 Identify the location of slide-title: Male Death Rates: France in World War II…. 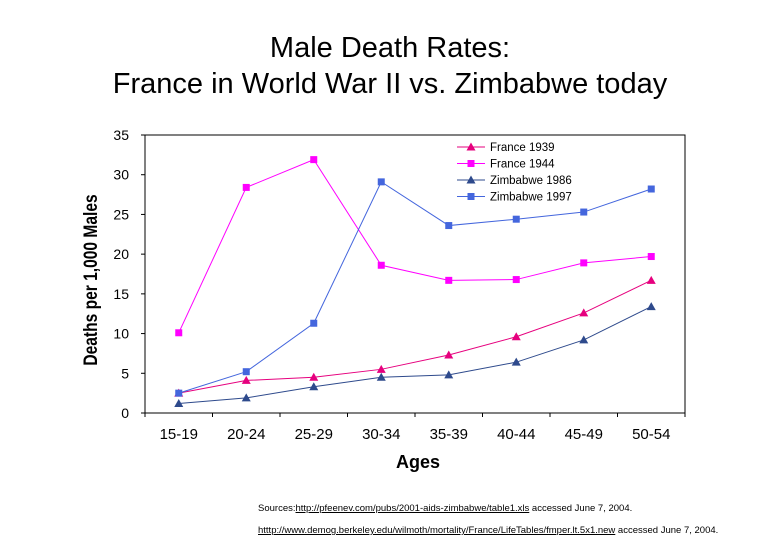
(390, 66).